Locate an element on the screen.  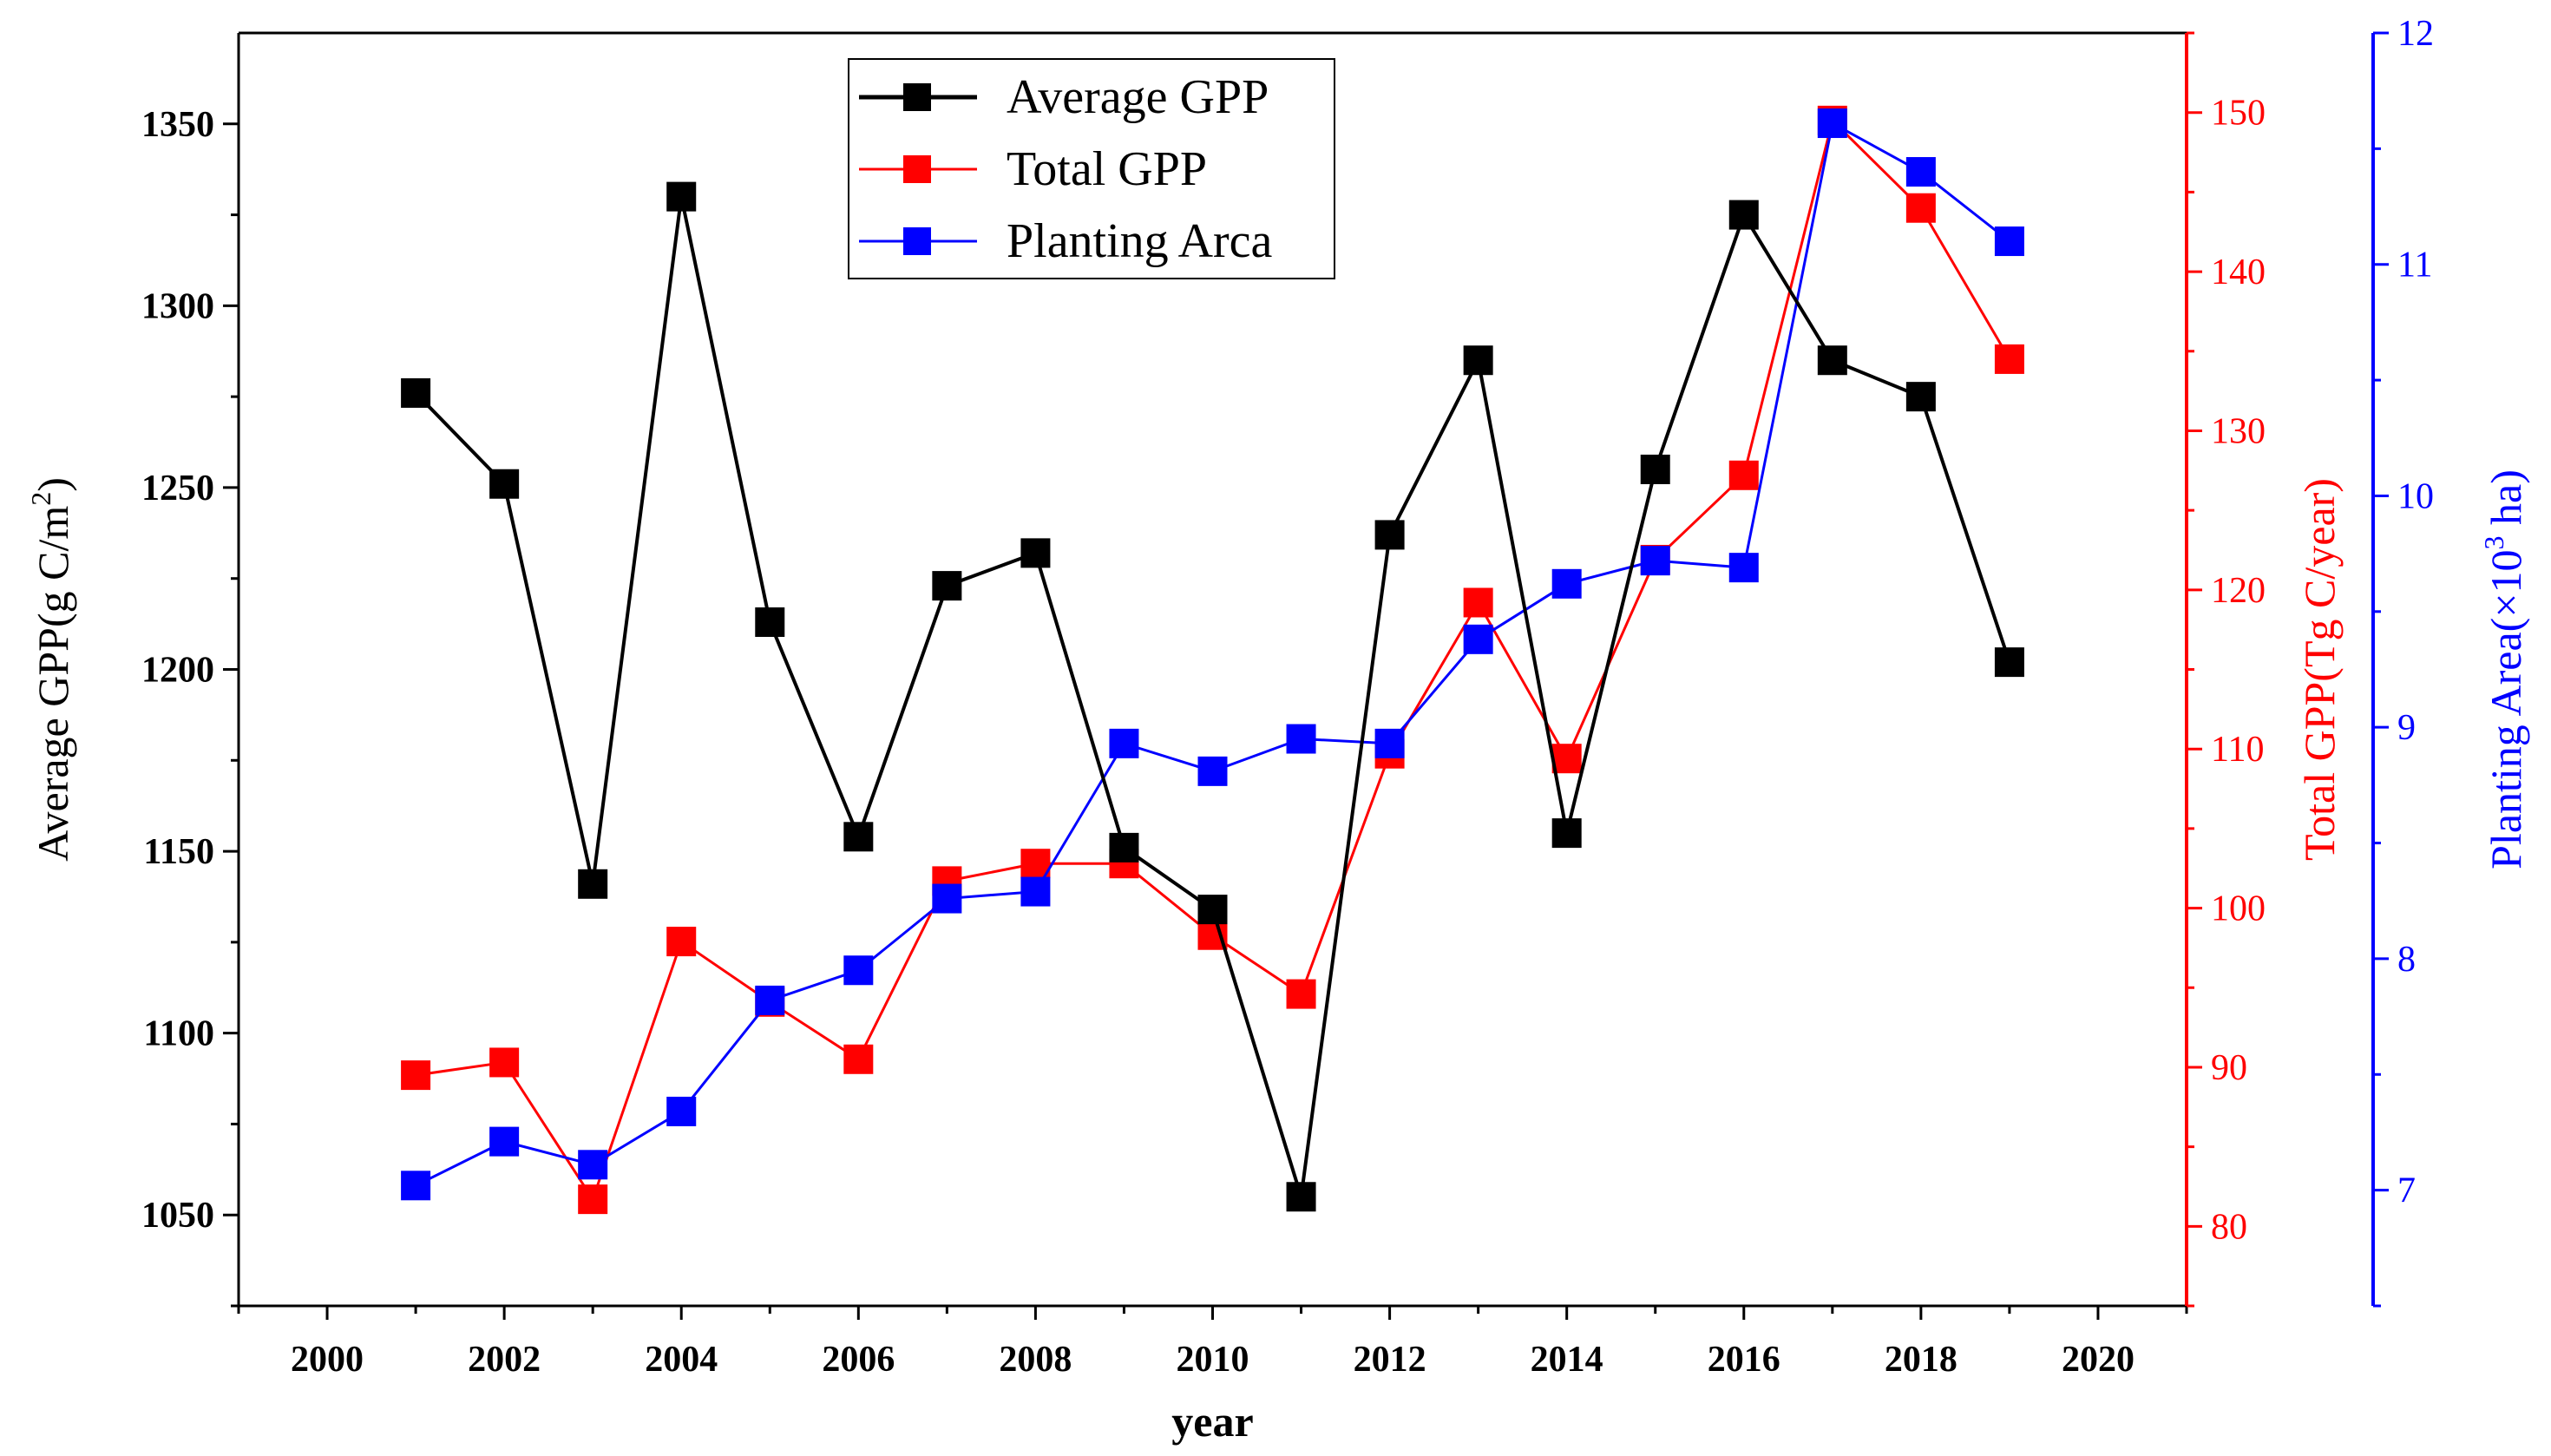
x-tick-label: 2010 is located at coordinates (1213, 1360).